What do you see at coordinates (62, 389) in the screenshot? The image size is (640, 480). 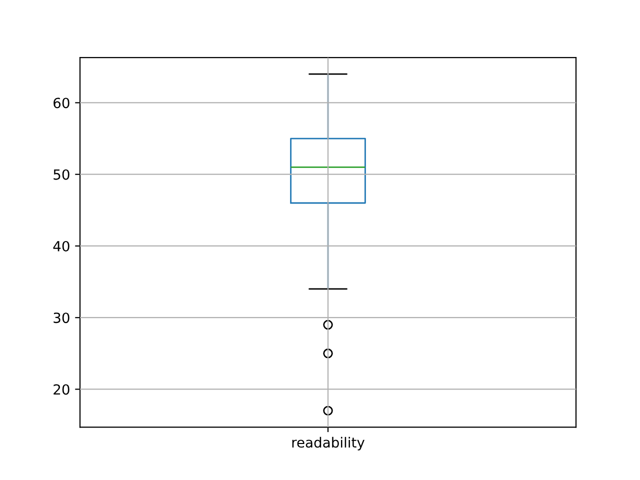 I see `y-tick-label: 20` at bounding box center [62, 389].